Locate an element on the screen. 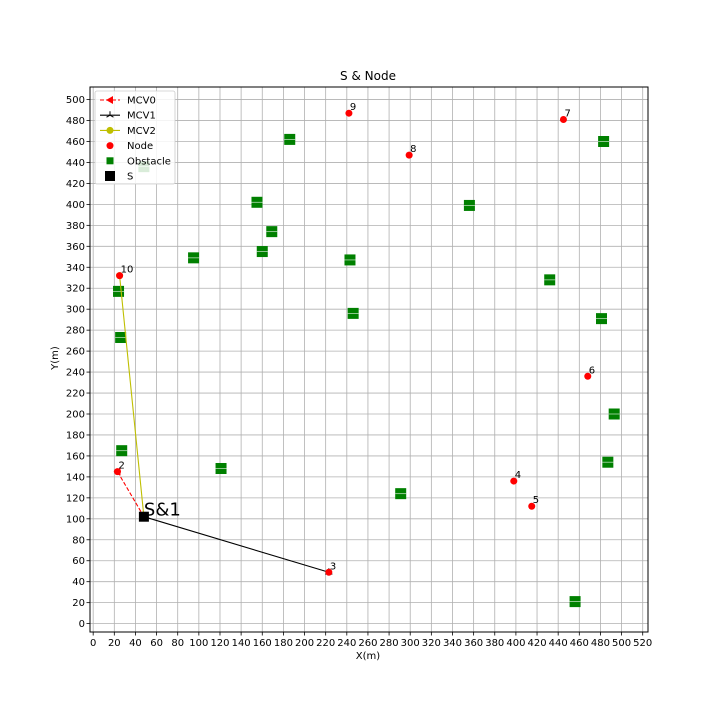  legend-entry-obstacle-label: Obstacle is located at coordinates (149, 161).